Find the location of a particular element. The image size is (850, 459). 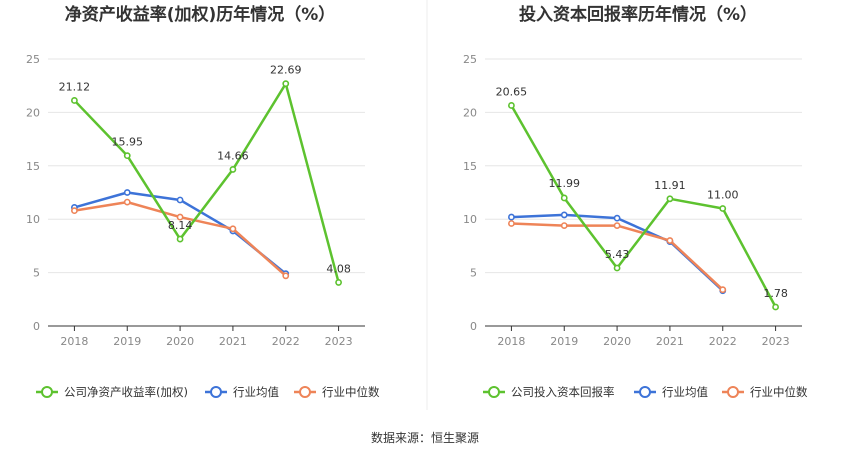

chart-title: 投入资本回报率历年情况（%） is located at coordinates (638, 14).